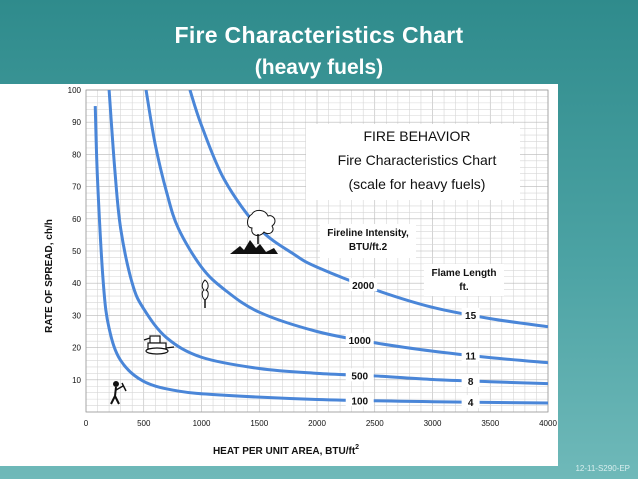 This screenshot has height=479, width=638. I want to click on chart-subtitle-line-1: Fire Characteristics Chart, so click(417, 160).